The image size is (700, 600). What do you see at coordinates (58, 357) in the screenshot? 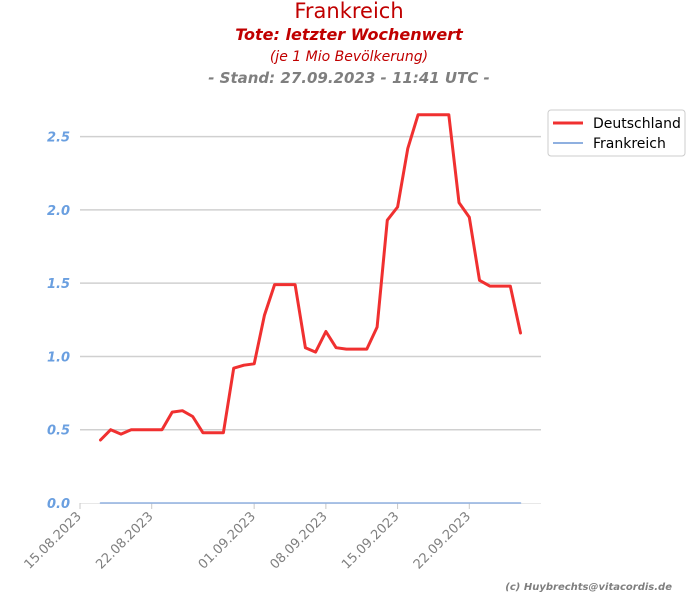
I see `y-tick-label: 1.0` at bounding box center [58, 357].